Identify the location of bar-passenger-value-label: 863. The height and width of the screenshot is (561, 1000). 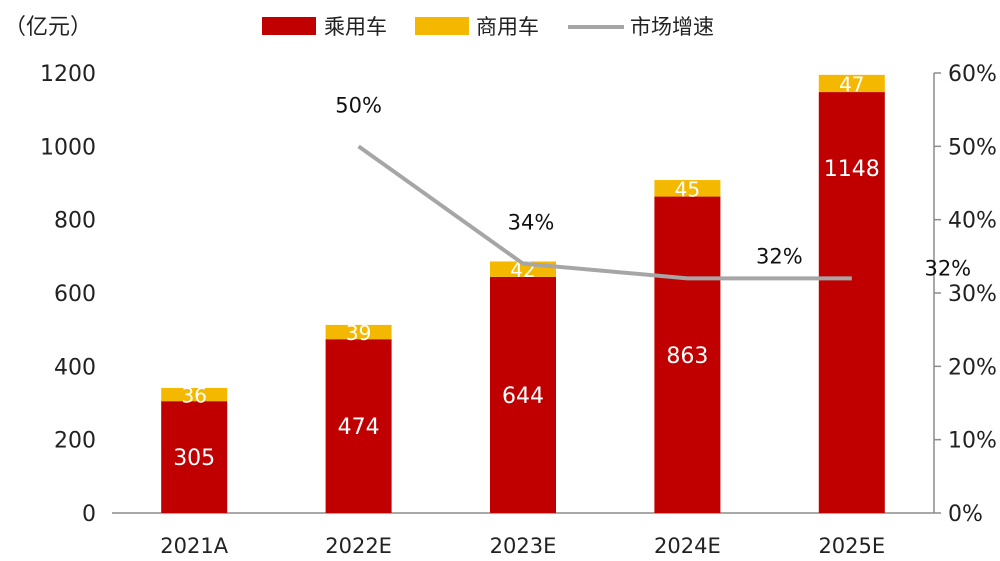
(687, 356).